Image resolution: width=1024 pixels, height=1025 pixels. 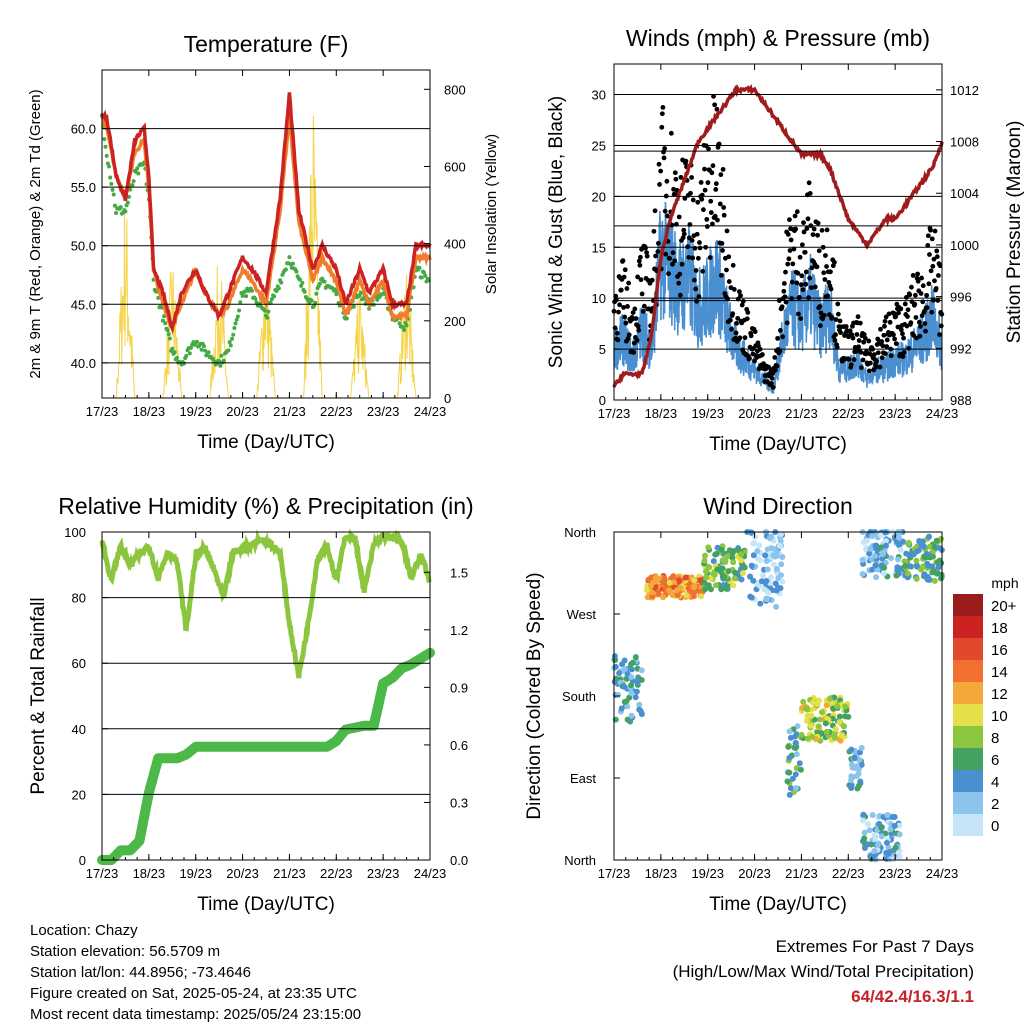 I want to click on rh-xlabel: Time (Day/UTC), so click(x=266, y=904).